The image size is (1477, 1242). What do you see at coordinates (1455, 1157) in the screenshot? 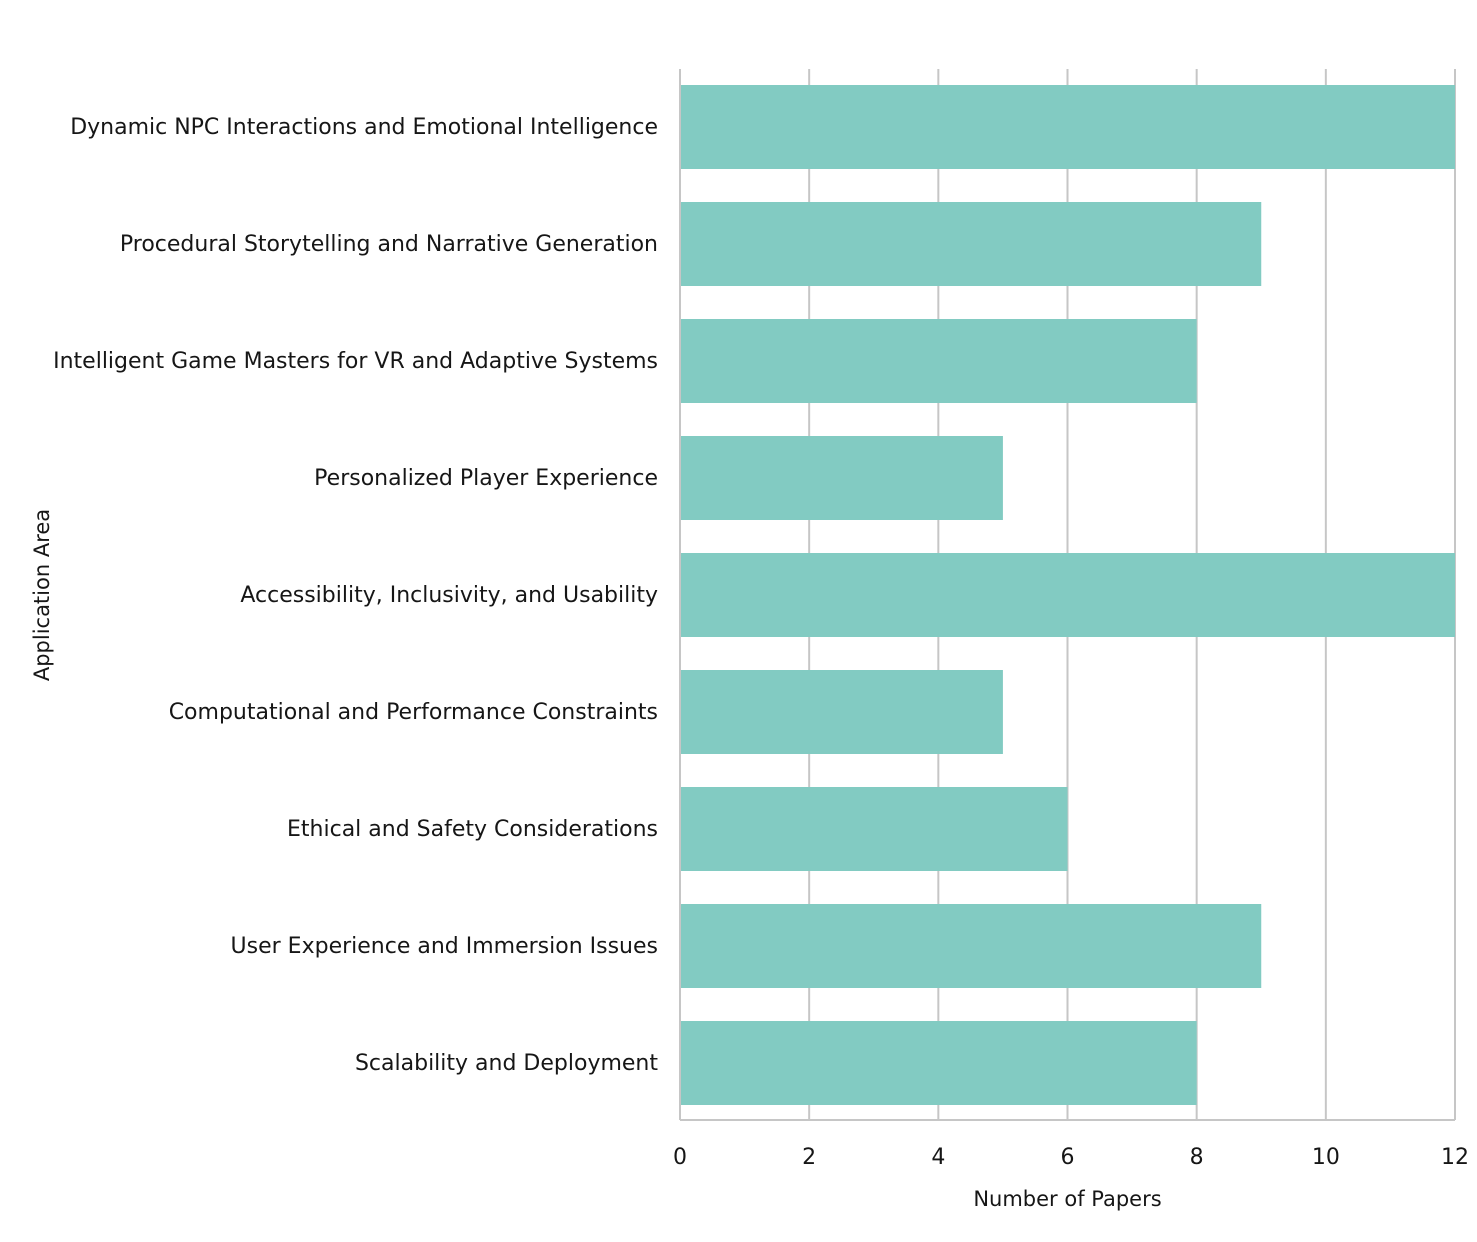
I see `x-tick-label: 12` at bounding box center [1455, 1157].